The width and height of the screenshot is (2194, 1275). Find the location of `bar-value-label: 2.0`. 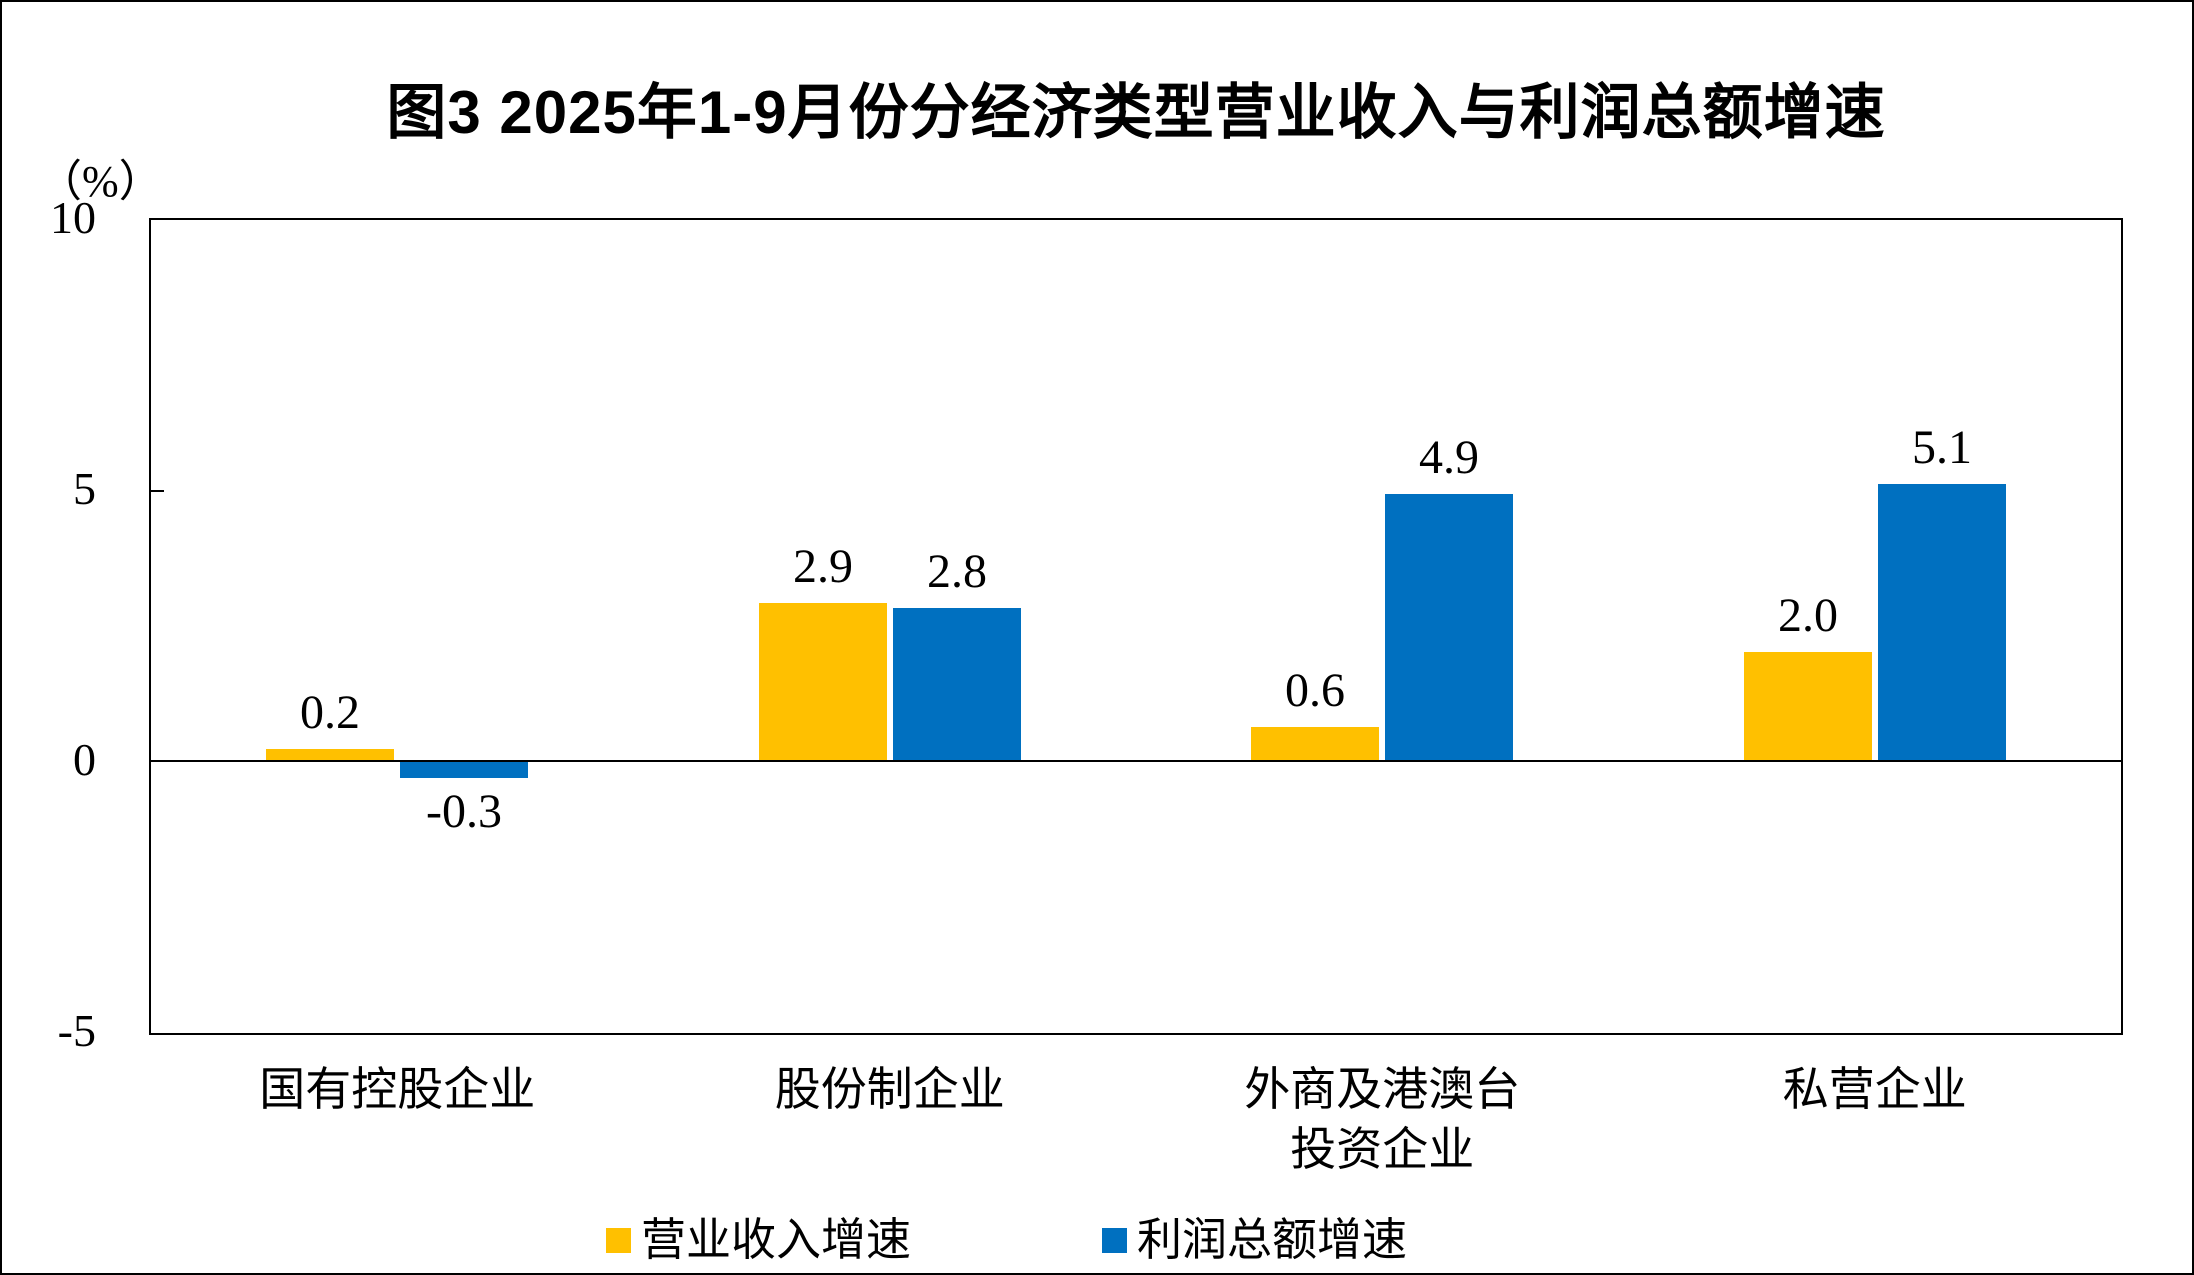

bar-value-label: 2.0 is located at coordinates (1808, 615).